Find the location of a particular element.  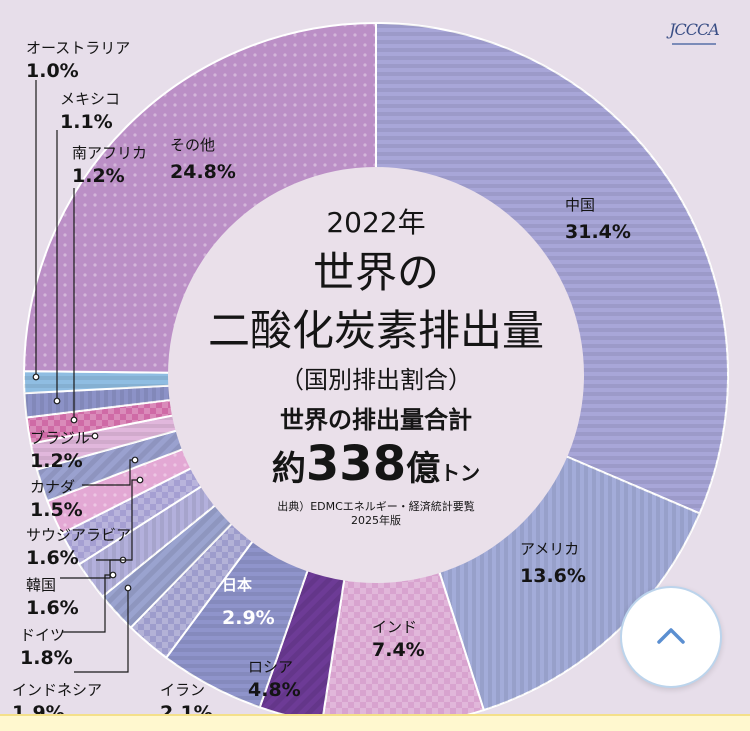

slice-value-南アフリカ: 1.2% is located at coordinates (98, 176).